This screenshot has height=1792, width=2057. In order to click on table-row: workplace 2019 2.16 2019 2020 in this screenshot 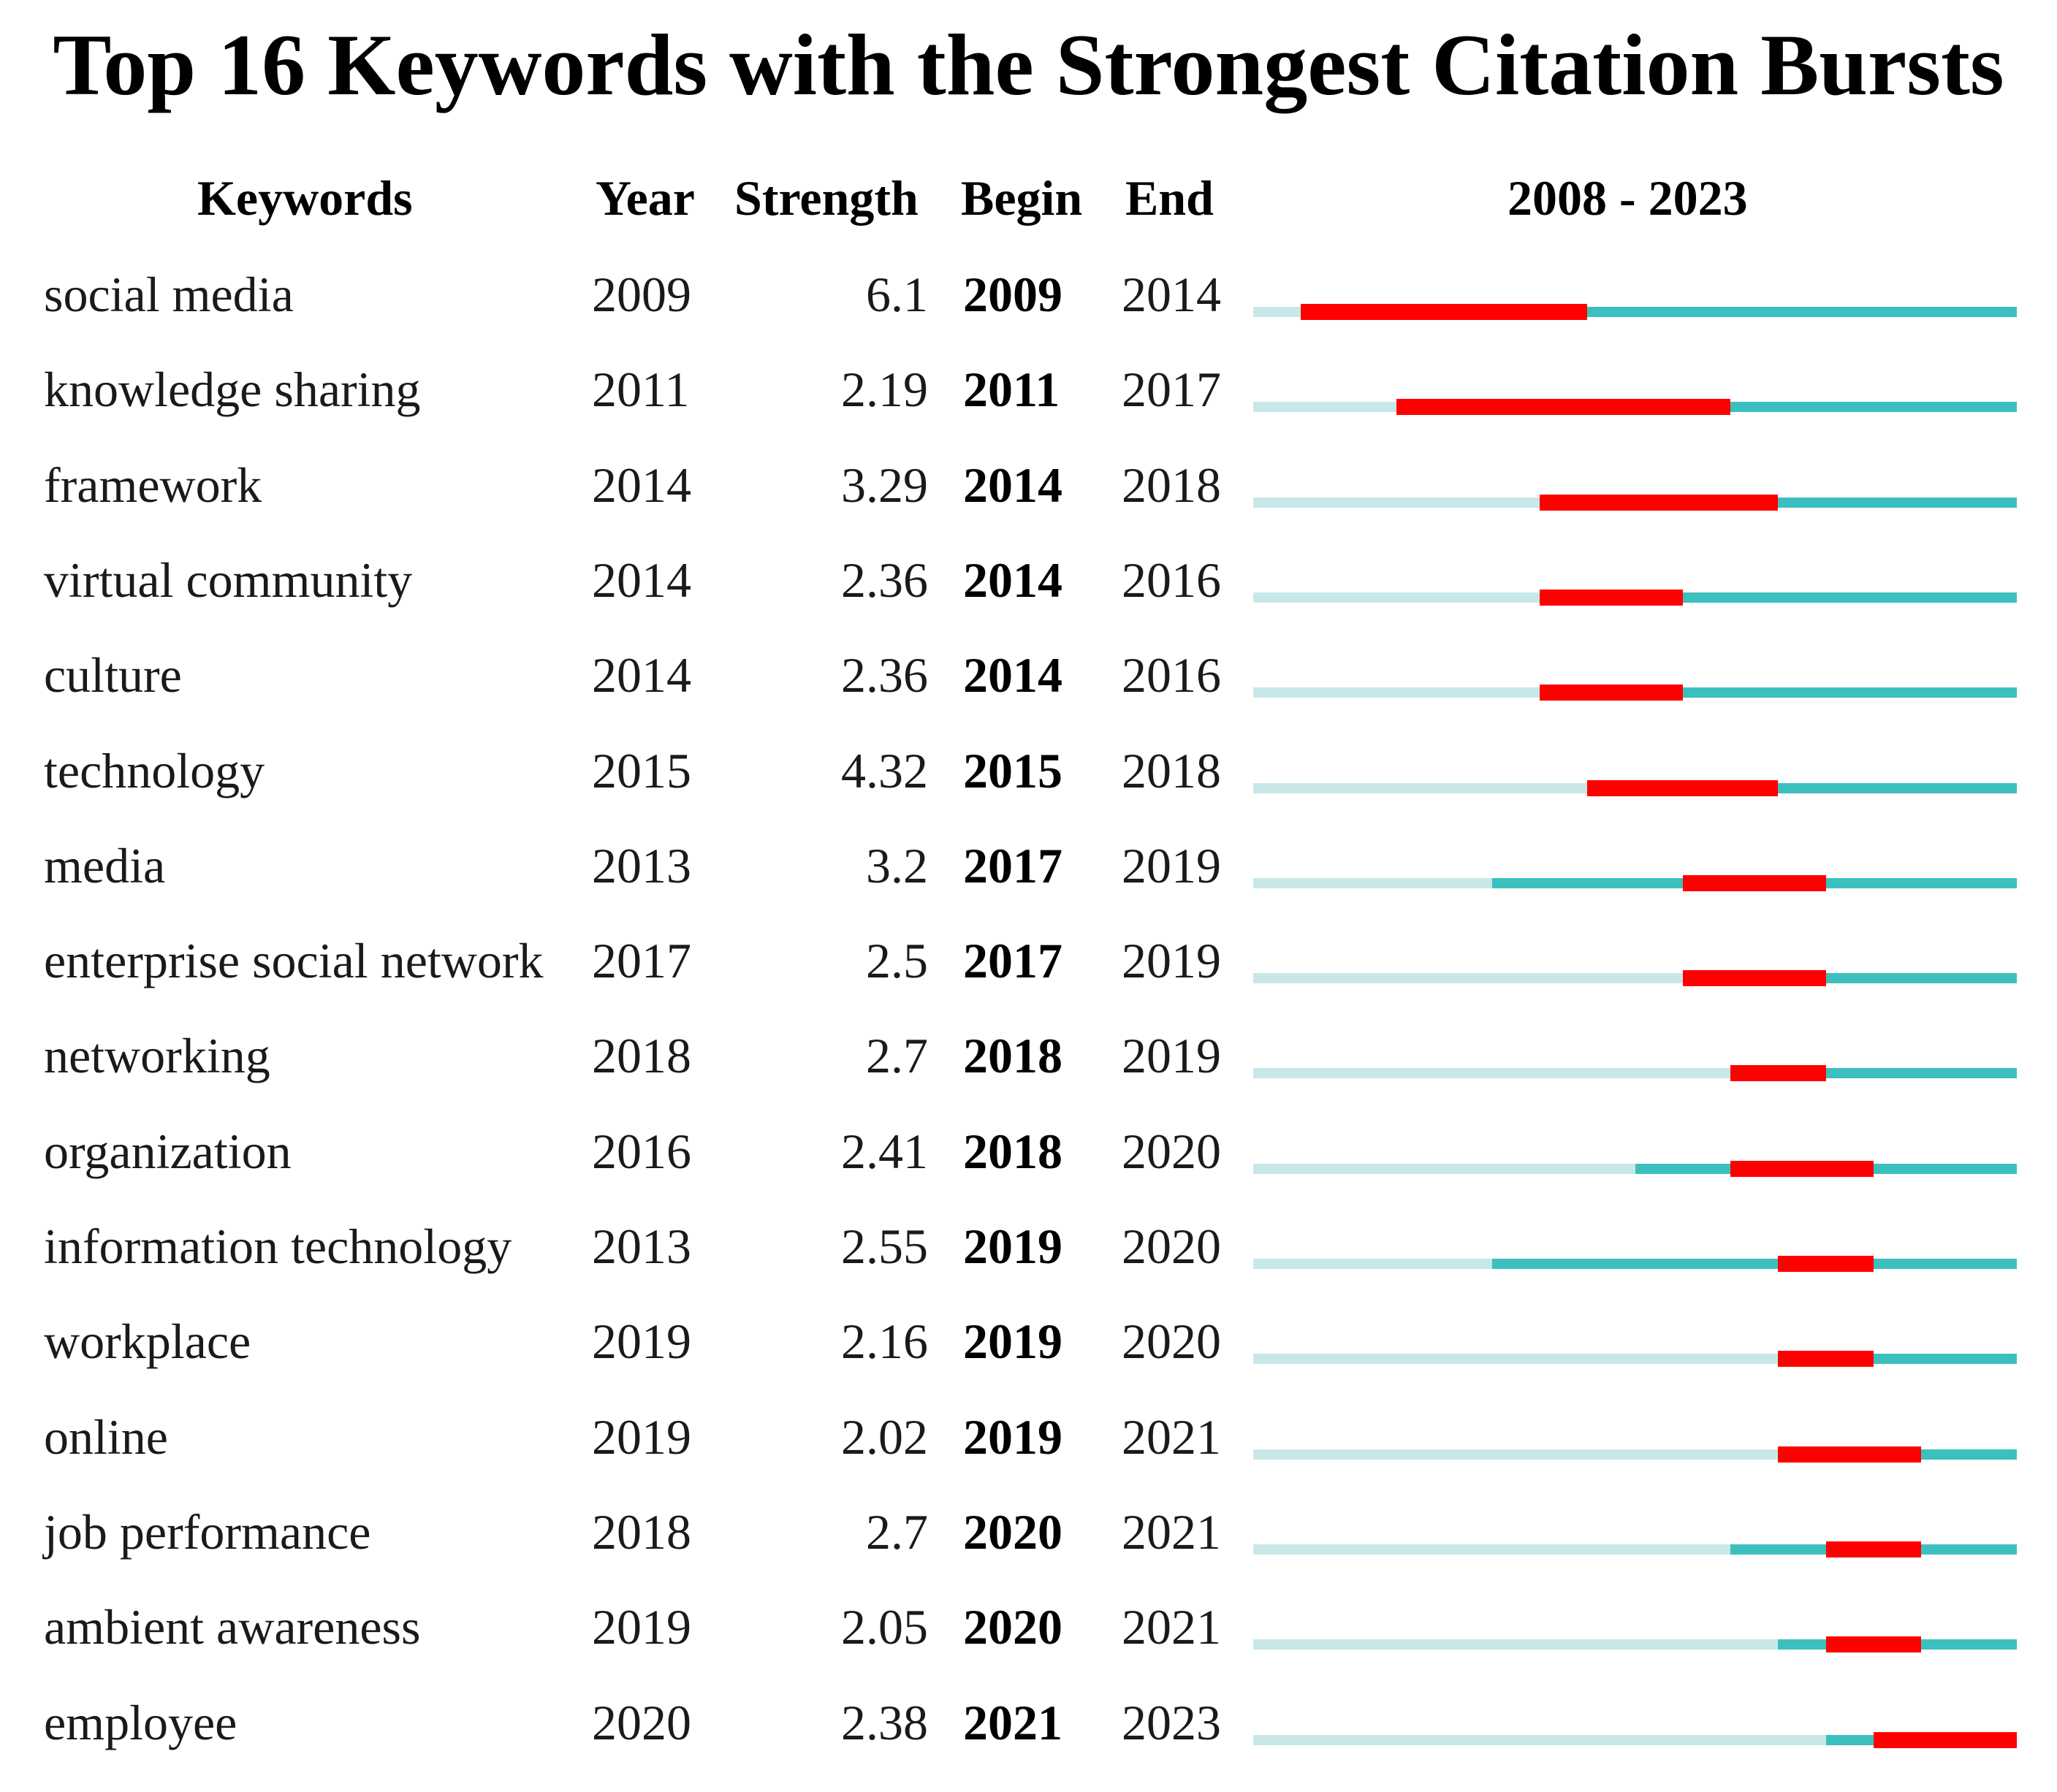, I will do `click(1028, 1348)`.